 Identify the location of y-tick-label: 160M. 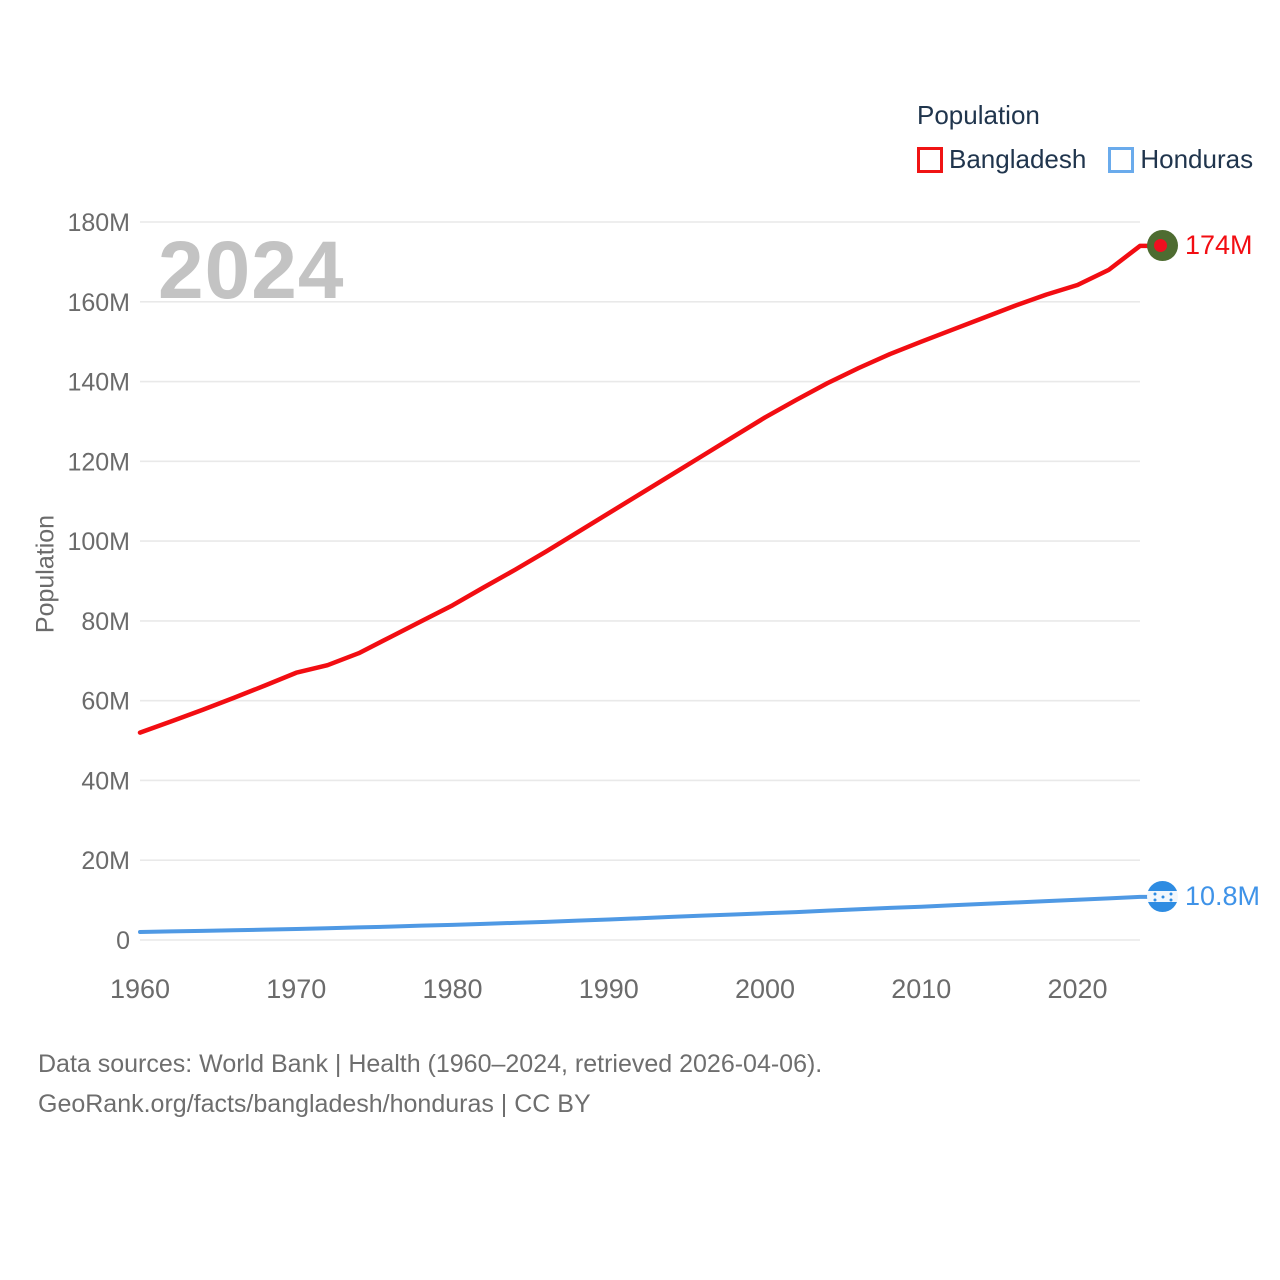
(98, 303).